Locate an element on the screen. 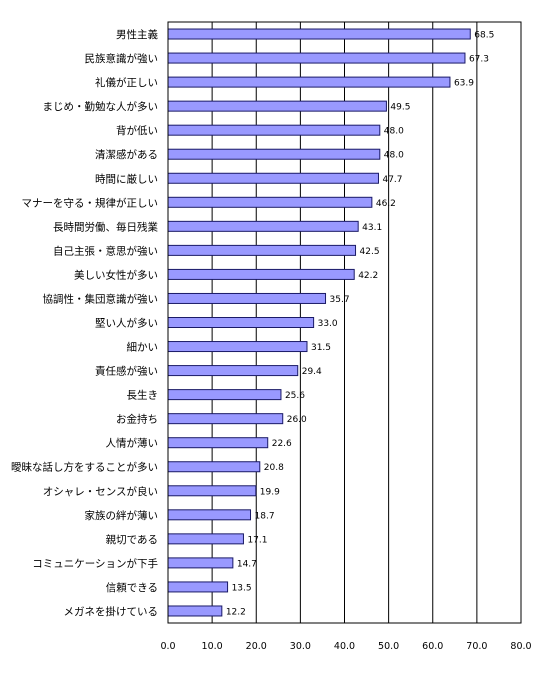 The width and height of the screenshot is (543, 677). category-label: 長生き is located at coordinates (143, 395).